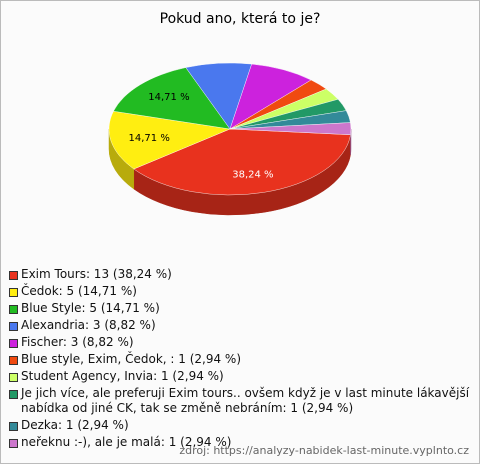 The height and width of the screenshot is (464, 480). What do you see at coordinates (240, 376) in the screenshot?
I see `legend-item: Student Agency, Invia: 1 (2,94 %)` at bounding box center [240, 376].